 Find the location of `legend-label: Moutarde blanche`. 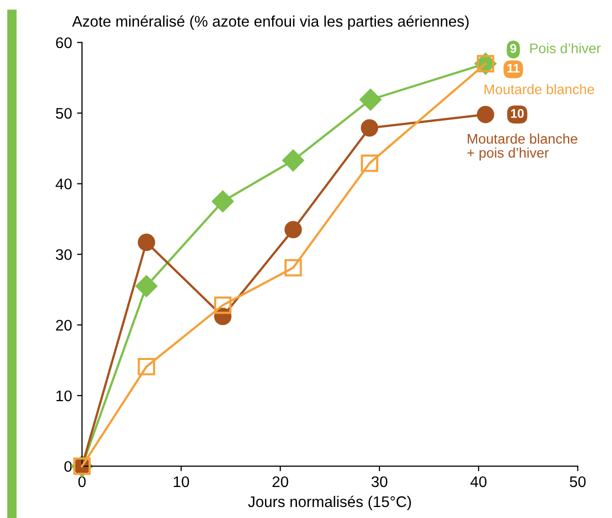

legend-label: Moutarde blanche is located at coordinates (539, 89).